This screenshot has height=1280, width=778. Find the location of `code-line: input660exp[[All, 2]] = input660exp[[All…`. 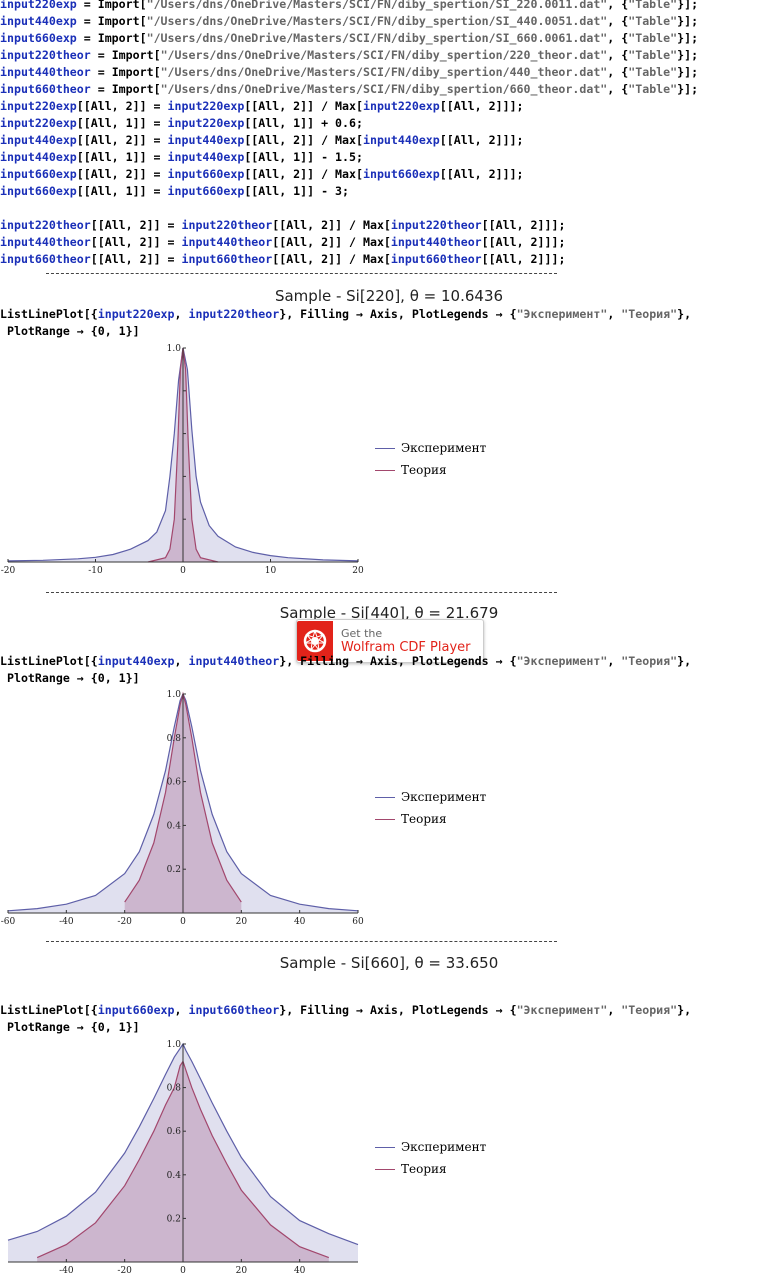

code-line: input660exp[[All, 2]] = input660exp[[All… is located at coordinates (389, 174).